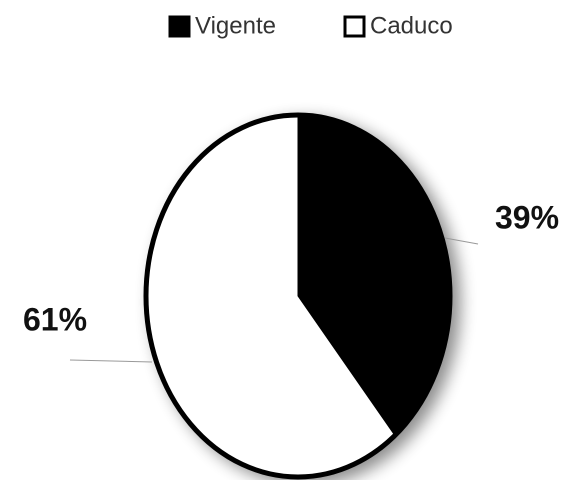 This screenshot has height=480, width=565. Describe the element at coordinates (411, 25) in the screenshot. I see `legend-label: Caduco` at that location.